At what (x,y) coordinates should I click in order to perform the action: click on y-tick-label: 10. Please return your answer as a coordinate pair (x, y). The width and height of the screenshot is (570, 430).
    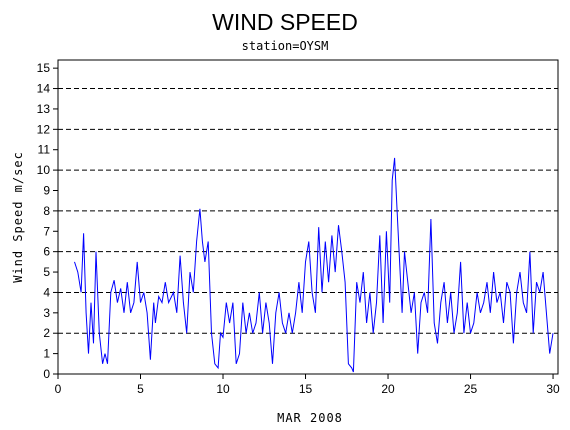
    Looking at the image, I should click on (44, 170).